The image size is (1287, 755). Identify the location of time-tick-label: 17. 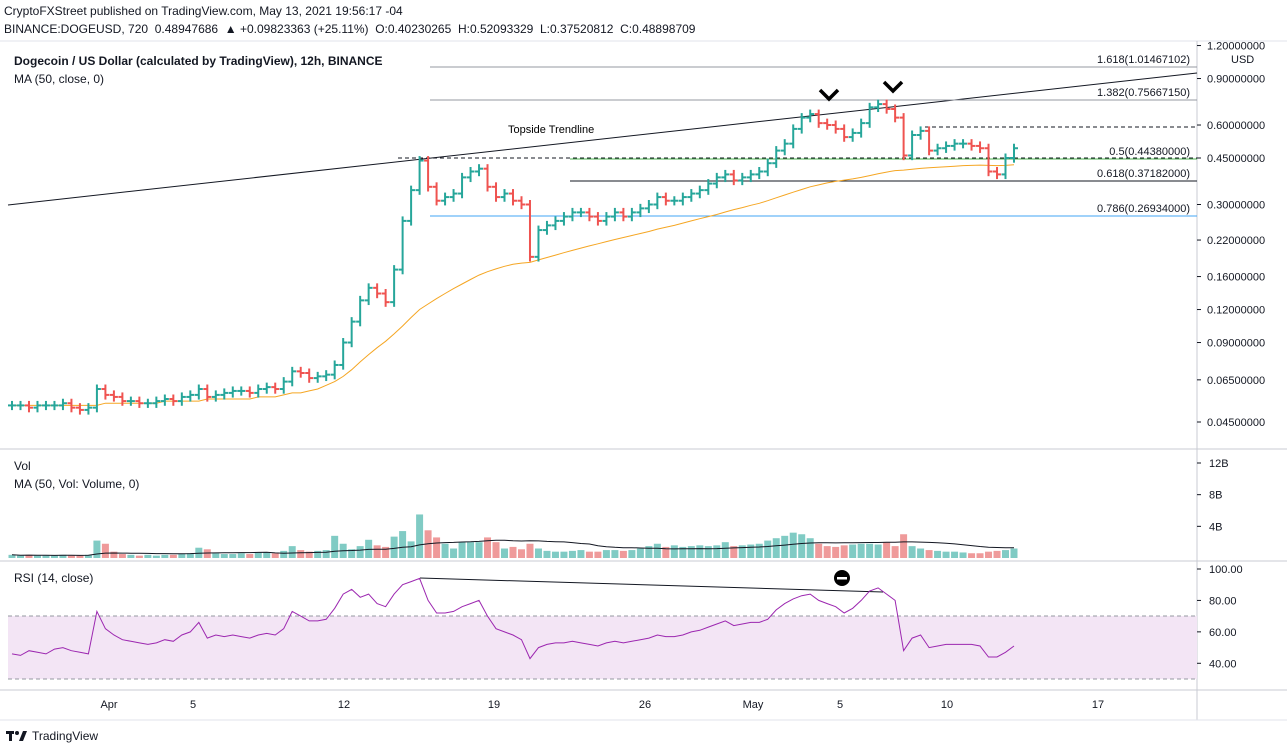
(1098, 705).